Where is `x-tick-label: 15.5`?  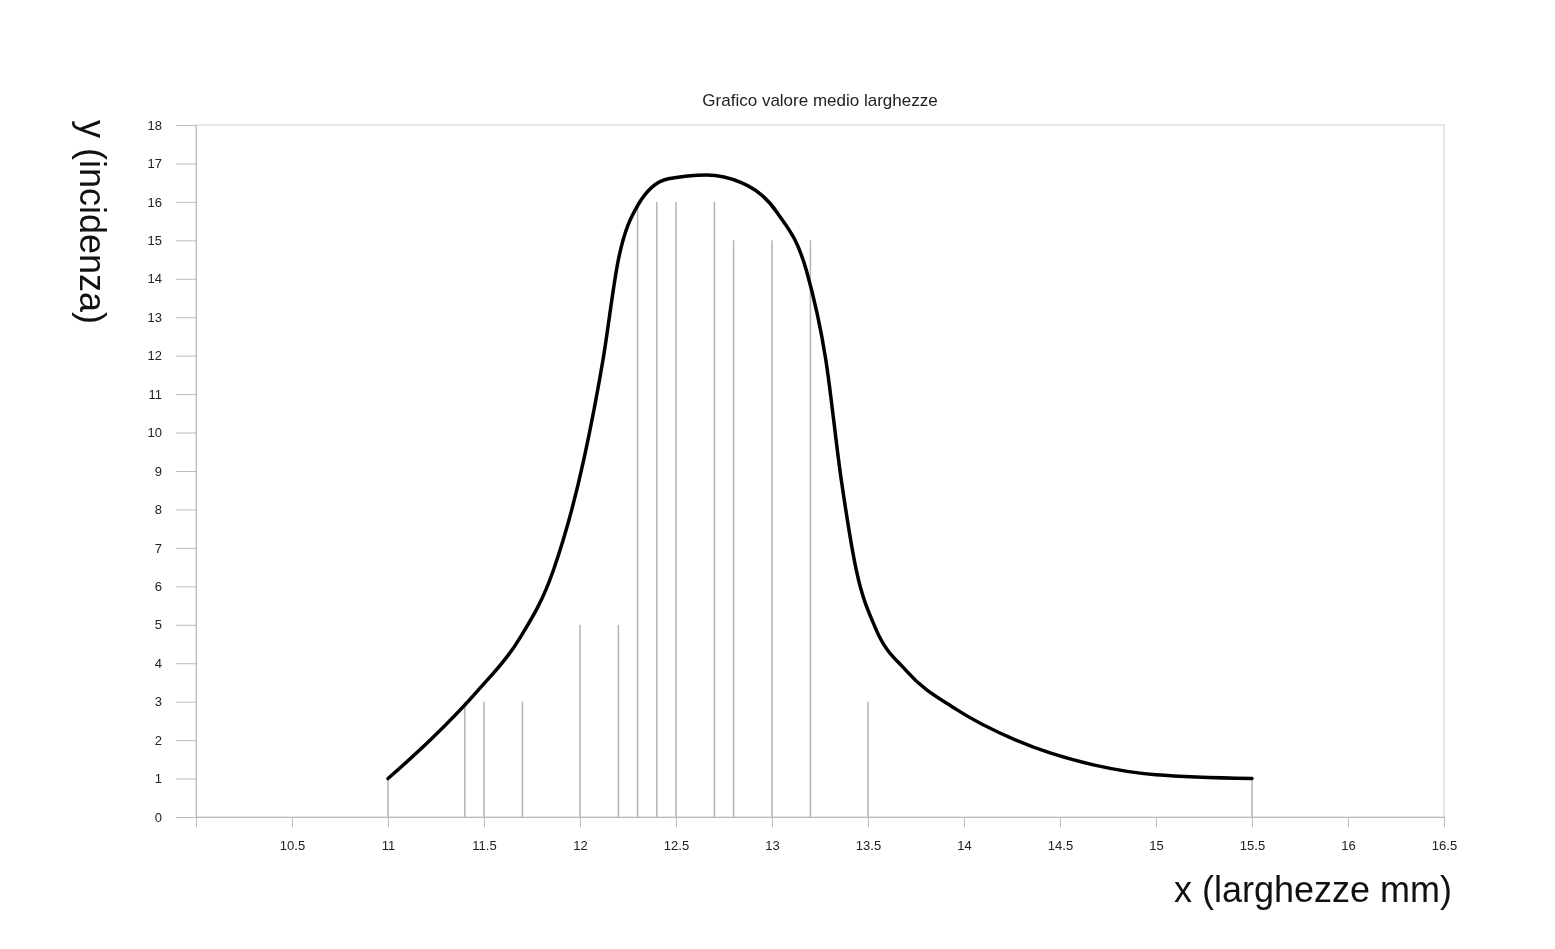
x-tick-label: 15.5 is located at coordinates (1252, 846).